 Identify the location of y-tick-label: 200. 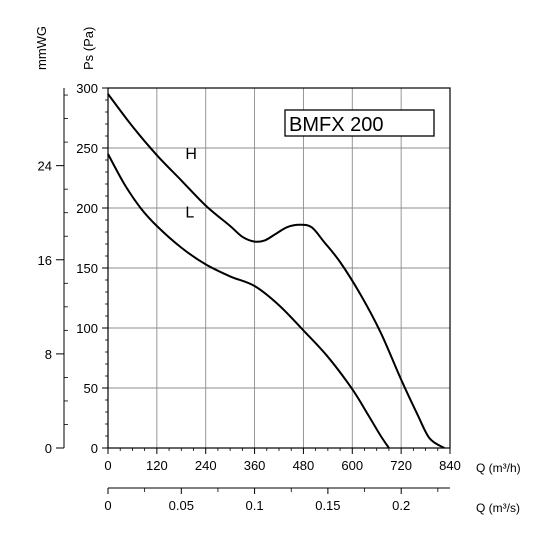
(87, 208).